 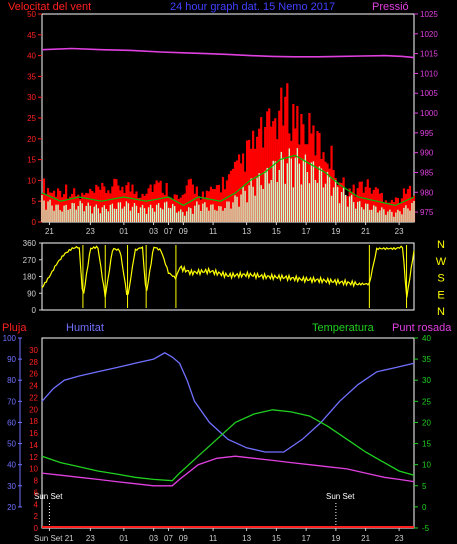 What do you see at coordinates (440, 295) in the screenshot?
I see `compass-label: E` at bounding box center [440, 295].